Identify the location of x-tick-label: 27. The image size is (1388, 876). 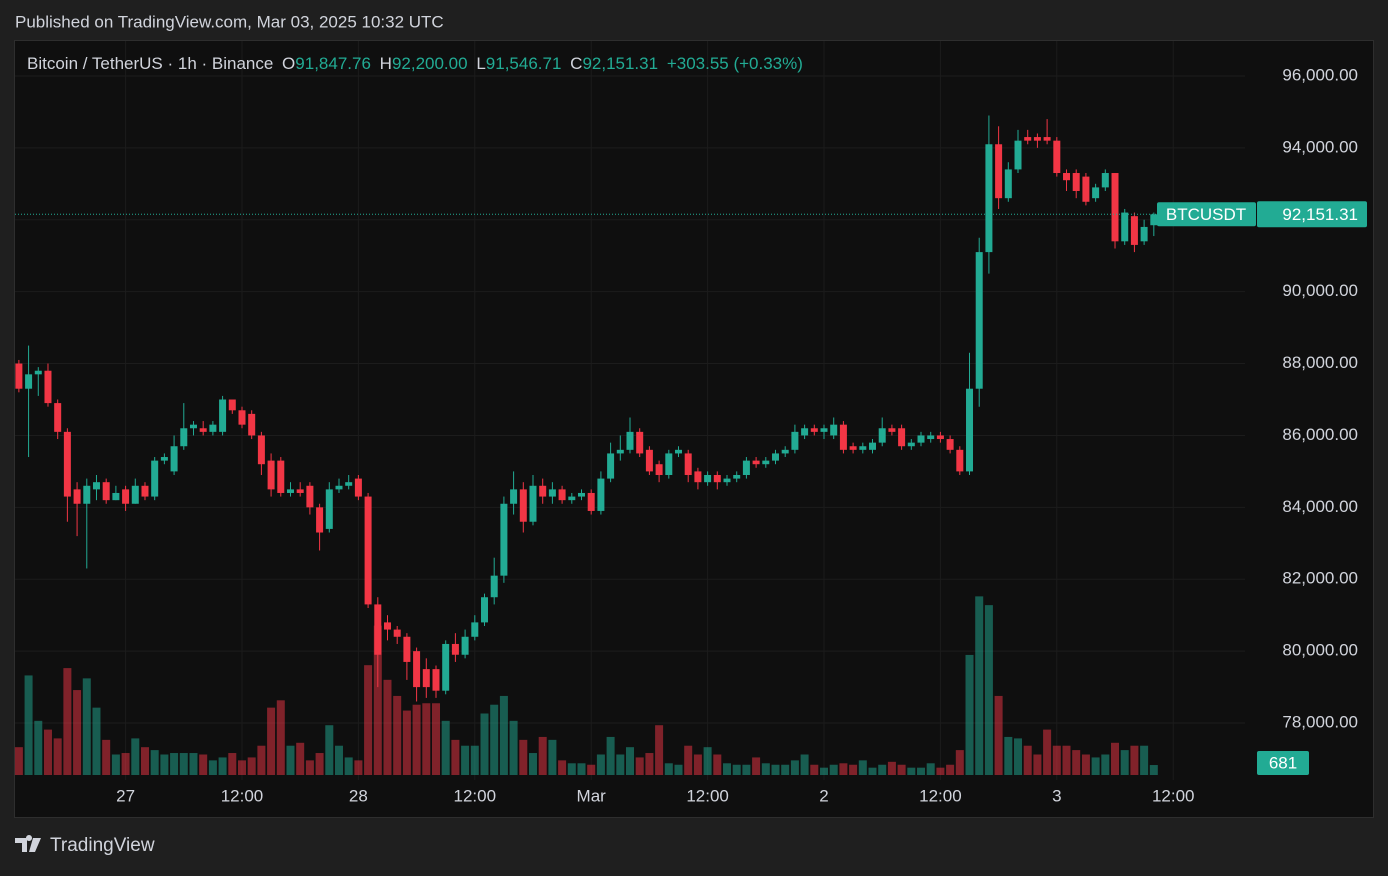
(125, 795).